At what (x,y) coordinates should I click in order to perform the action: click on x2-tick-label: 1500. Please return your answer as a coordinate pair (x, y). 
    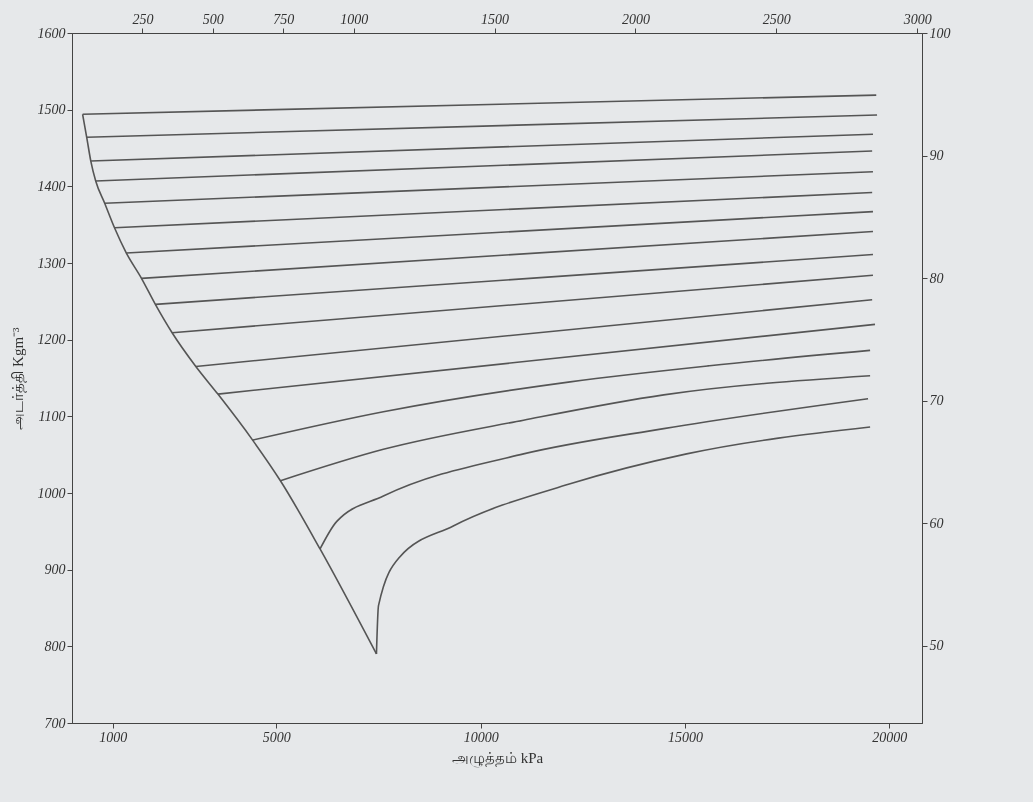
    Looking at the image, I should click on (495, 19).